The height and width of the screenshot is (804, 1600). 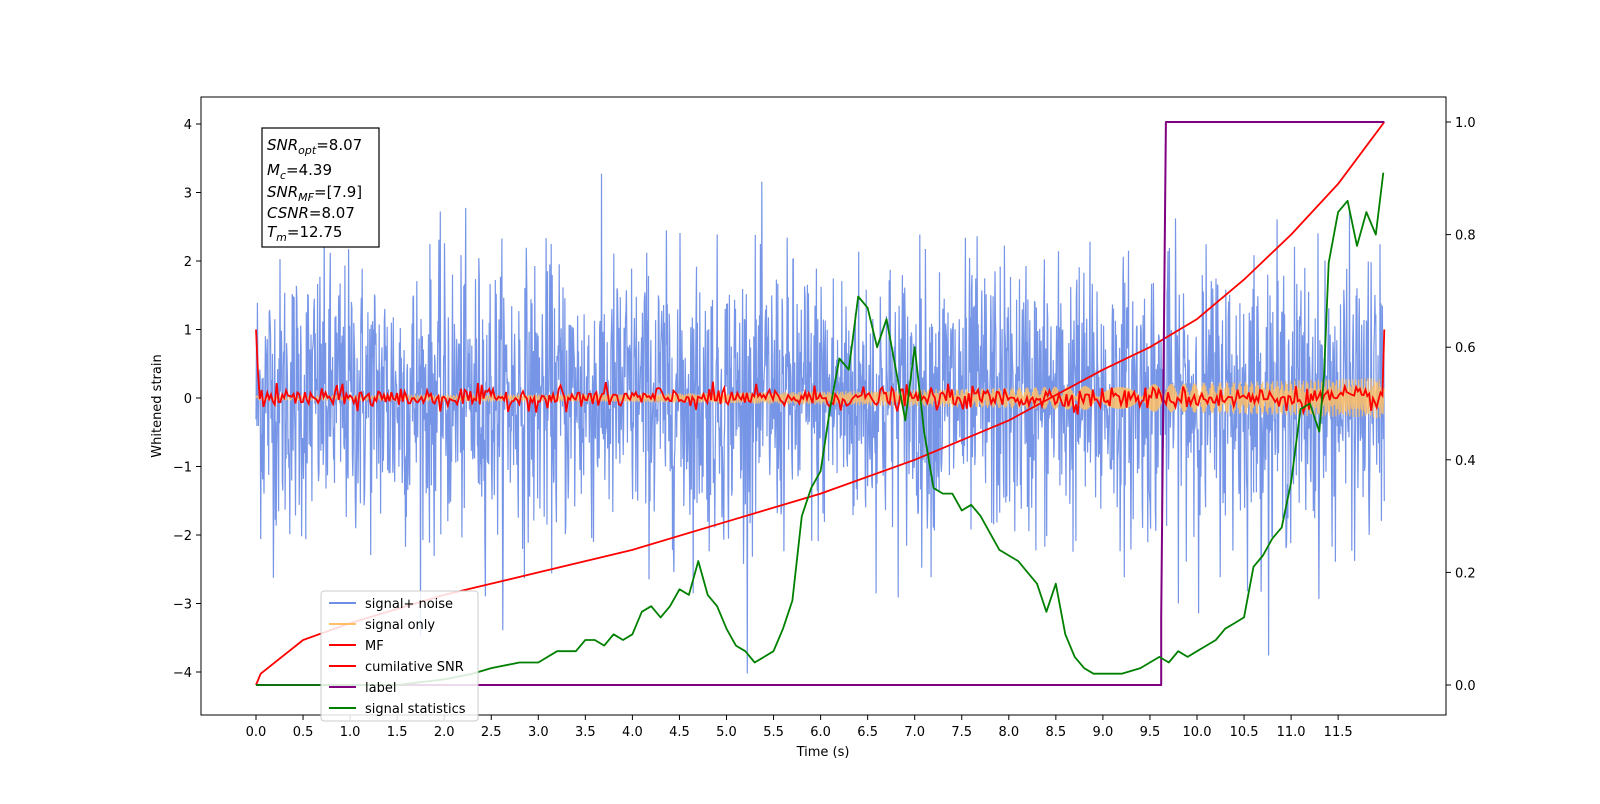 What do you see at coordinates (585, 732) in the screenshot?
I see `x-tick-label: 3.5` at bounding box center [585, 732].